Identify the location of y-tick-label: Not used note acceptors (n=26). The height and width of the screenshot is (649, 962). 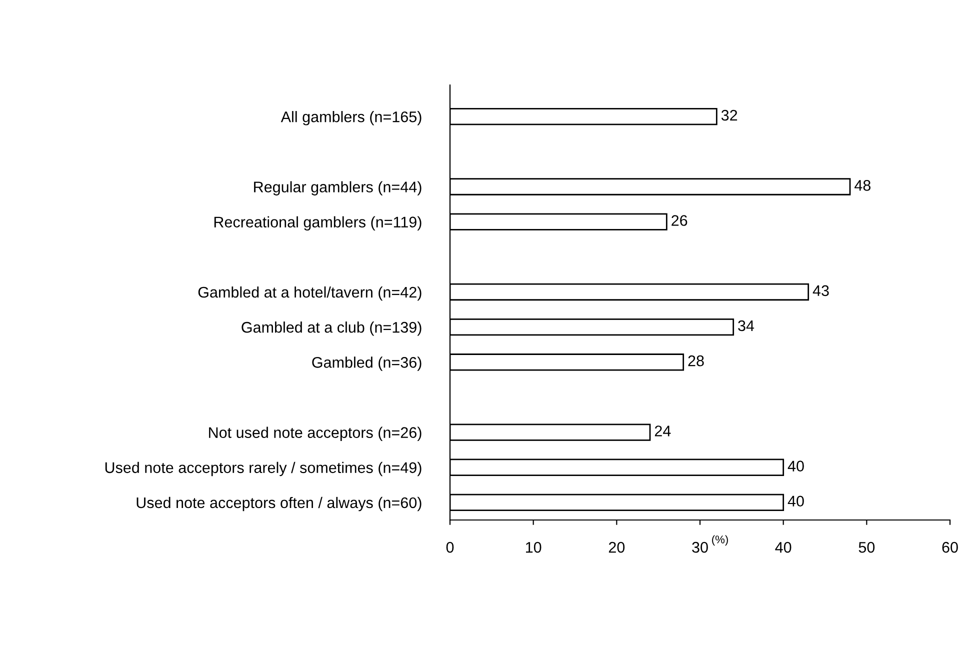
(315, 434).